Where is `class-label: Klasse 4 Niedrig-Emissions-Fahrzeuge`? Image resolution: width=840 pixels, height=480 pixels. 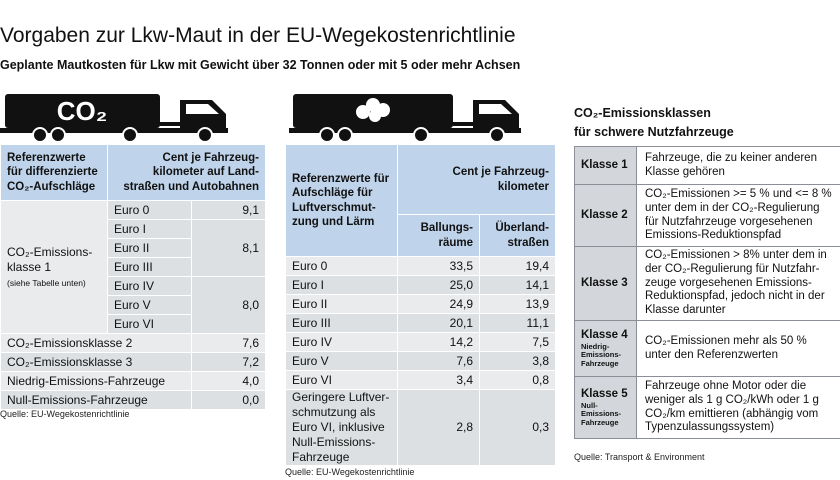
class-label: Klasse 4 Niedrig-Emissions-Fahrzeuge is located at coordinates (605, 348).